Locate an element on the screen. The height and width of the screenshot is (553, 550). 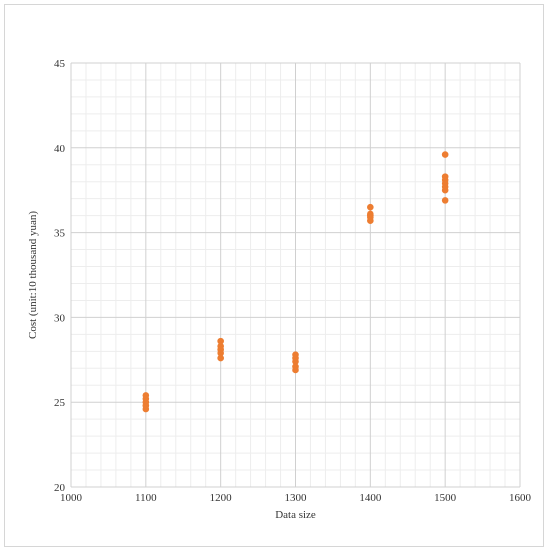
x-axis-ticks: 1000 1100 1200 1300 1400 1500 1600 is located at coordinates (296, 498).